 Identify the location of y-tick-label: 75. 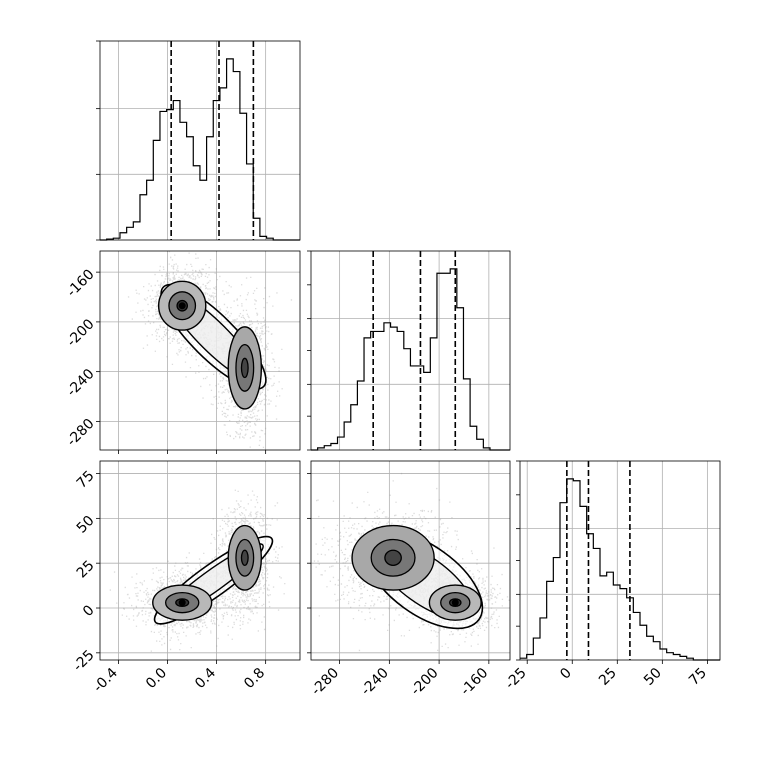
(86, 480).